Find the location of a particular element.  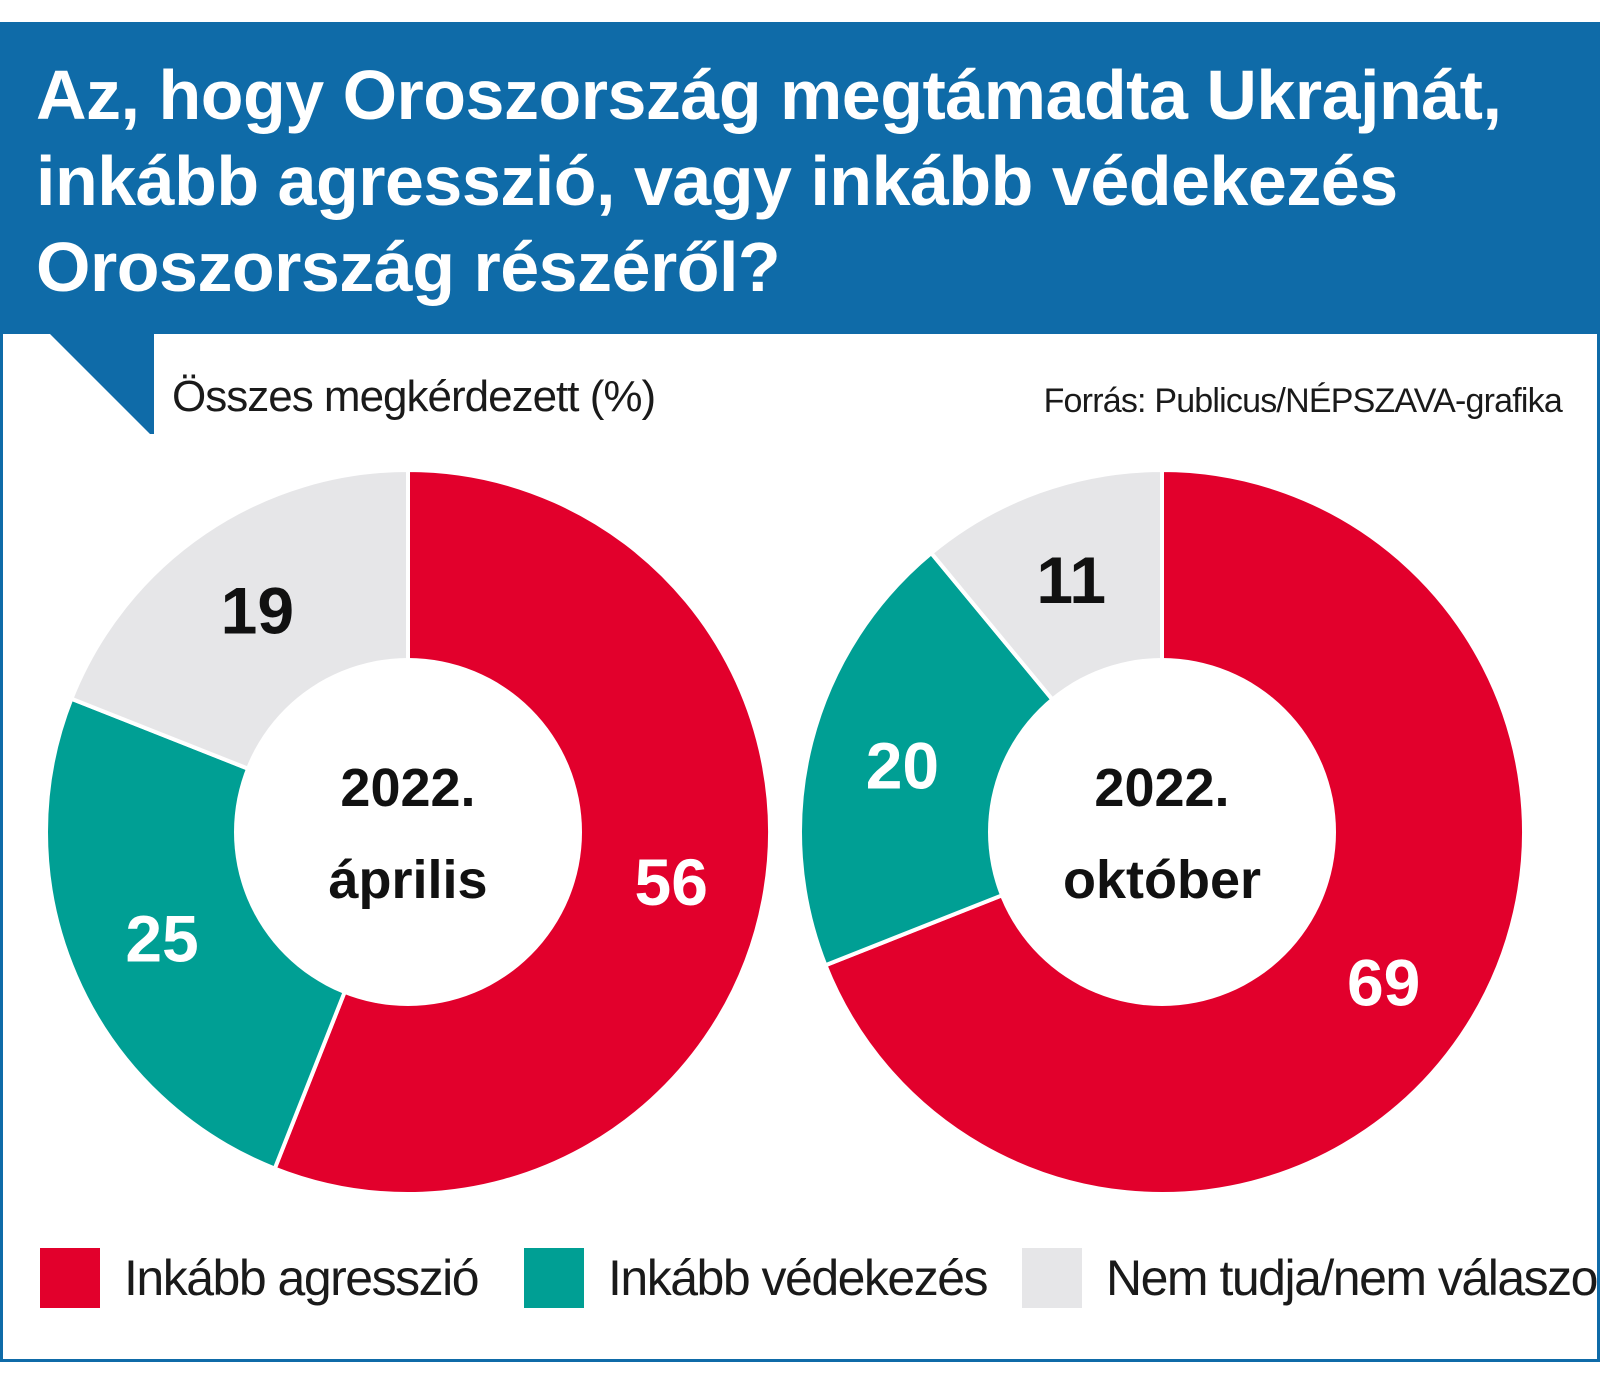

header-tab-bar is located at coordinates (152, 384).